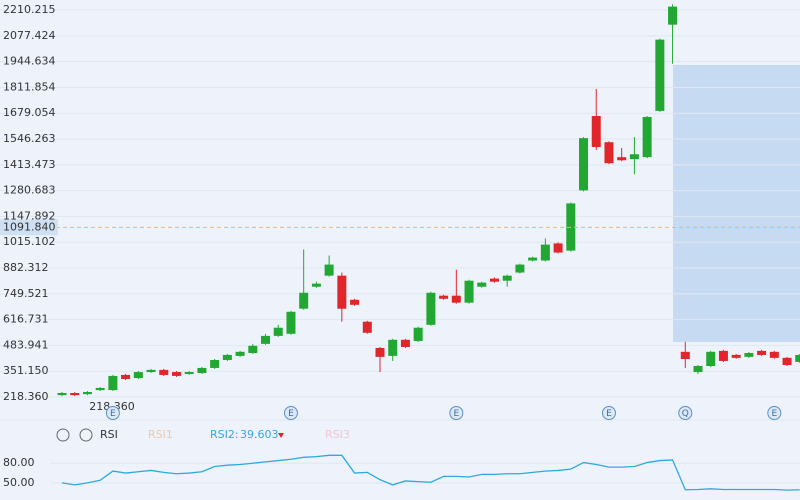  I want to click on y-tick-label: 50.00, so click(19, 482).